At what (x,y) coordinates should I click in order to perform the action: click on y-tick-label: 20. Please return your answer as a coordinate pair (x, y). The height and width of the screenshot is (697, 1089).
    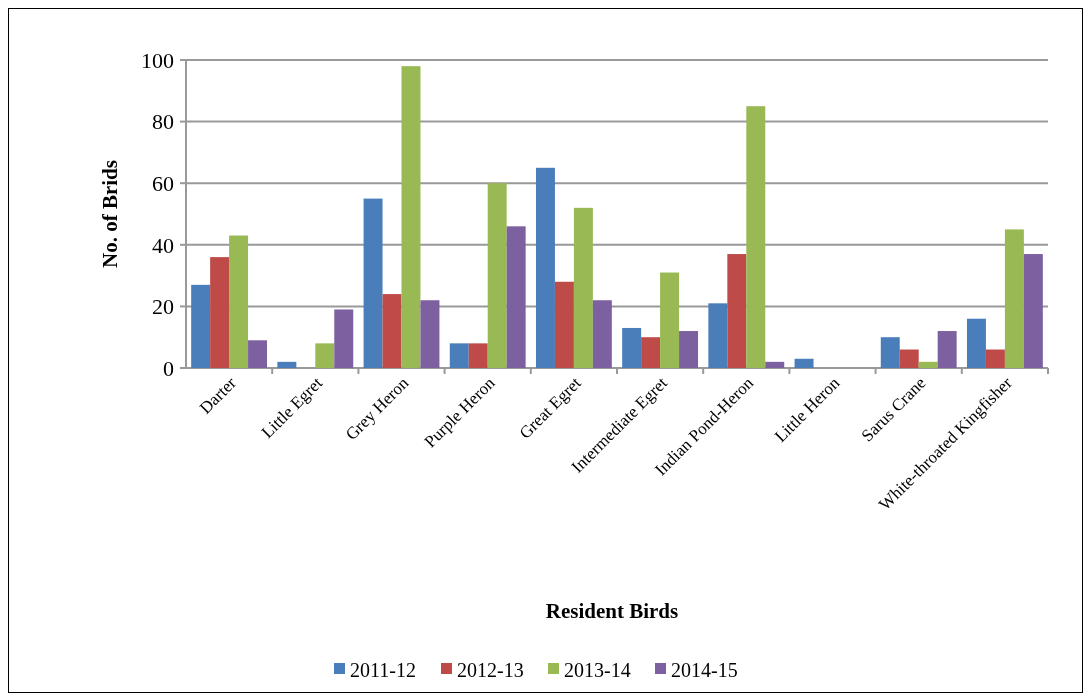
    Looking at the image, I should click on (163, 307).